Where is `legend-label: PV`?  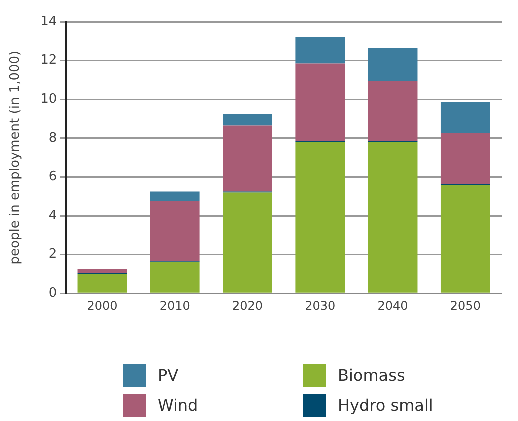
legend-label: PV is located at coordinates (168, 375).